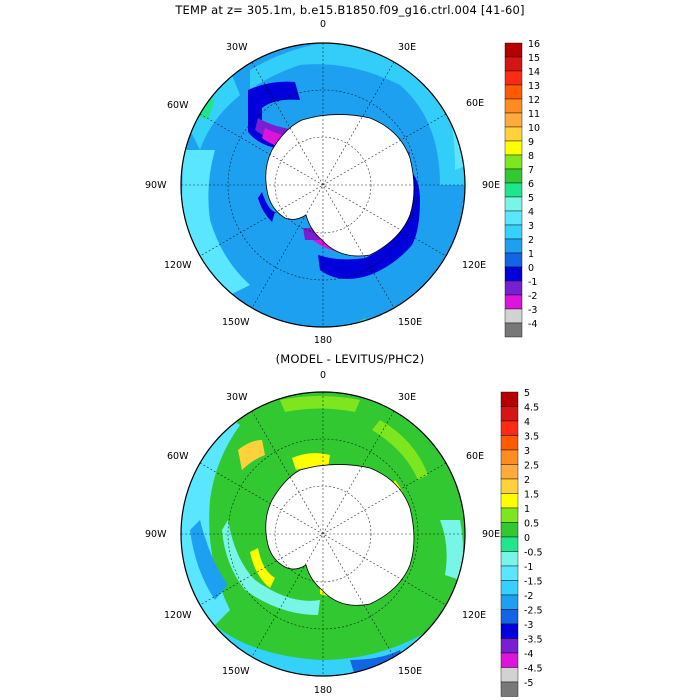  What do you see at coordinates (474, 615) in the screenshot?
I see `bottom-lon-label: 120E` at bounding box center [474, 615].